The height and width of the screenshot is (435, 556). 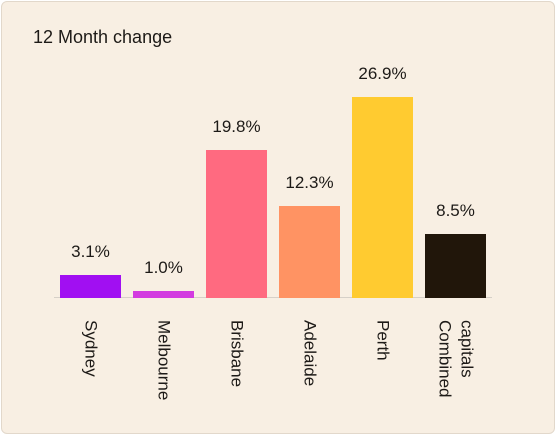 I want to click on value-label: 8.5%, so click(x=455, y=211).